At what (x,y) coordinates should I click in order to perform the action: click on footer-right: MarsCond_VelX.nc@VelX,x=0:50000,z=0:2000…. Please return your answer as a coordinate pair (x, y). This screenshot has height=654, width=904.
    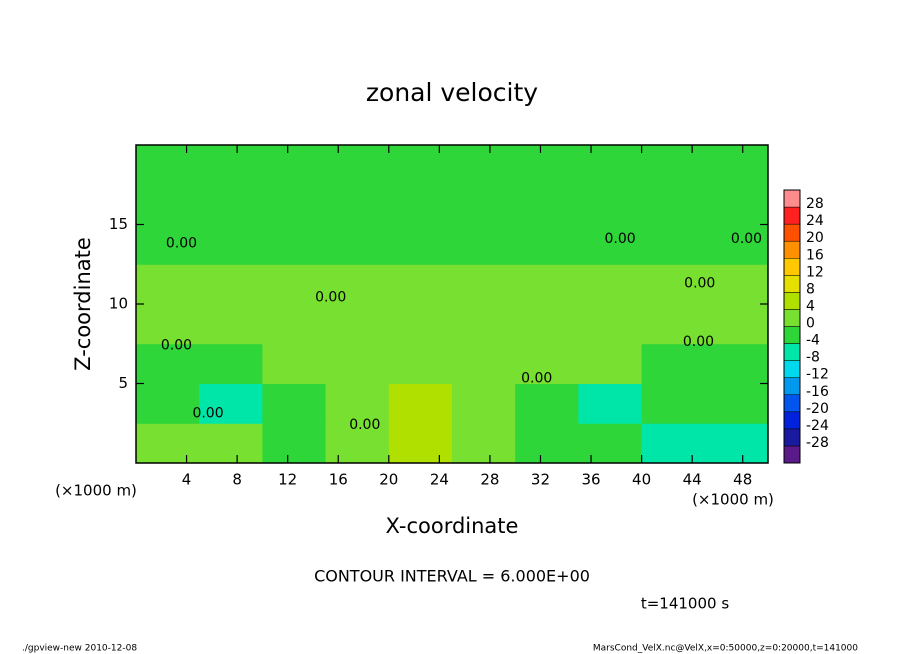
    Looking at the image, I should click on (725, 649).